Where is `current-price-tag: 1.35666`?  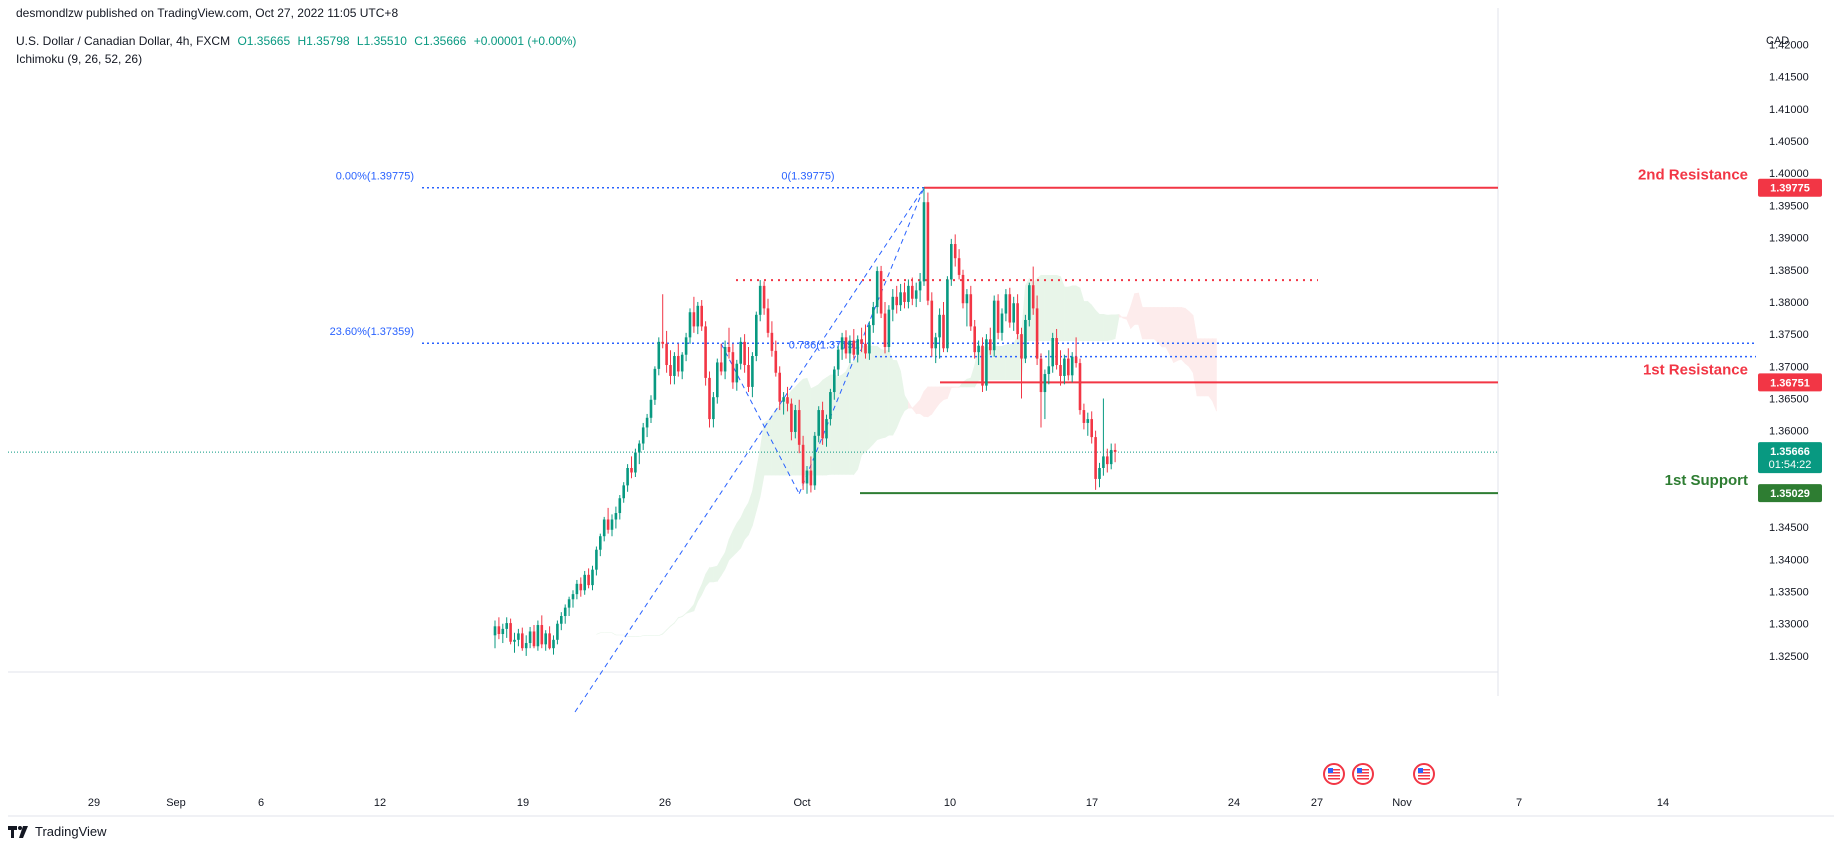
current-price-tag: 1.35666 is located at coordinates (1790, 452).